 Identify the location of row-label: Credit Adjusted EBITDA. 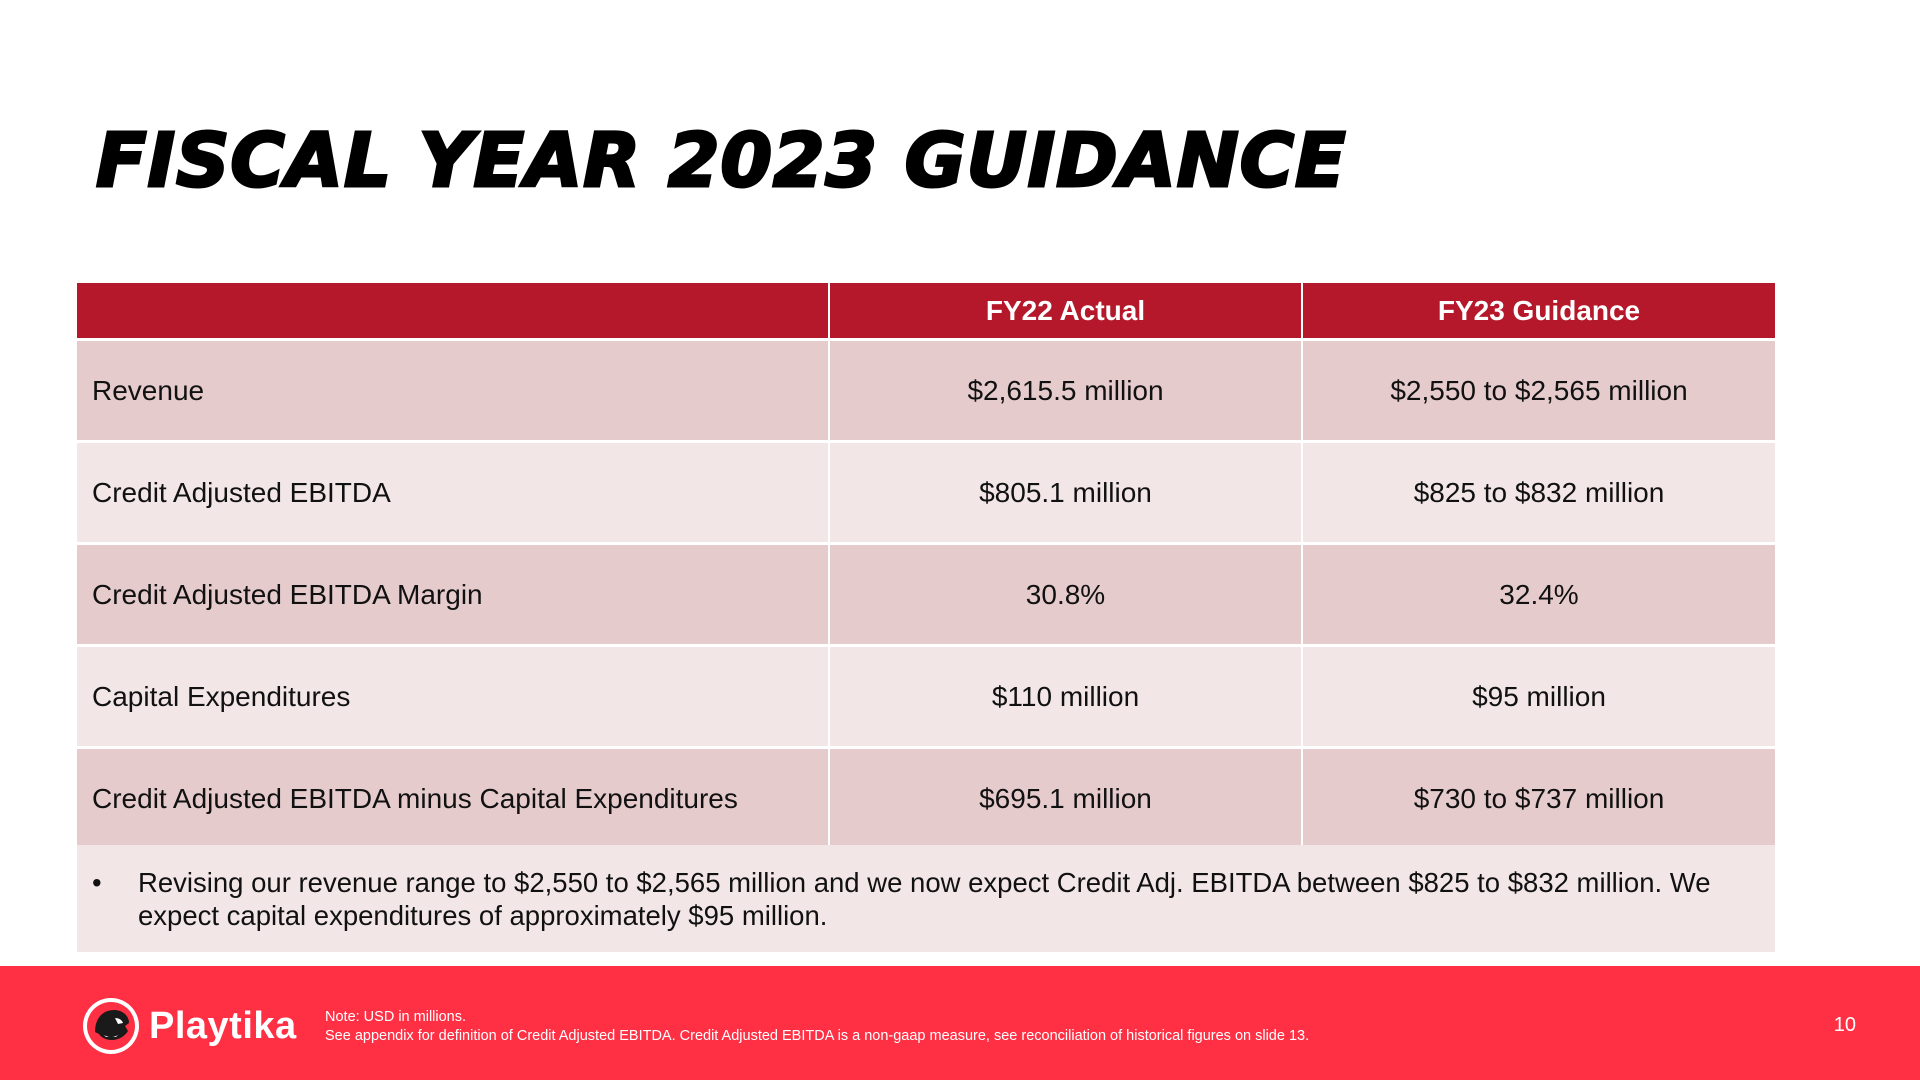
(453, 492).